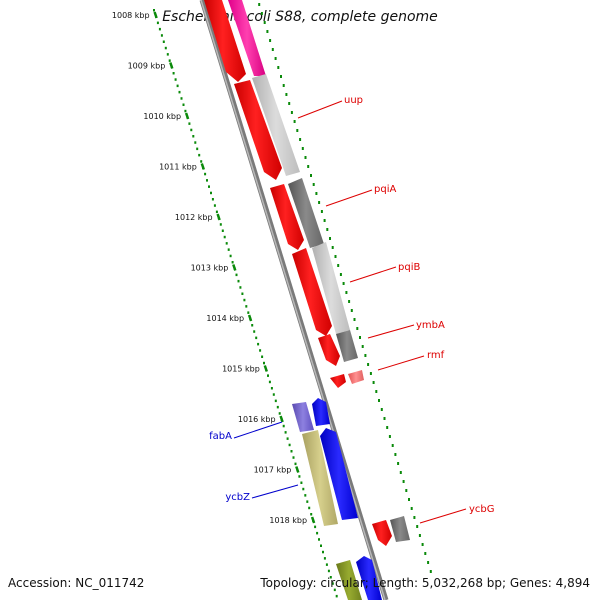 The width and height of the screenshot is (600, 600). Describe the element at coordinates (147, 66) in the screenshot. I see `ruler-tick-label: 1009 kbp` at that location.